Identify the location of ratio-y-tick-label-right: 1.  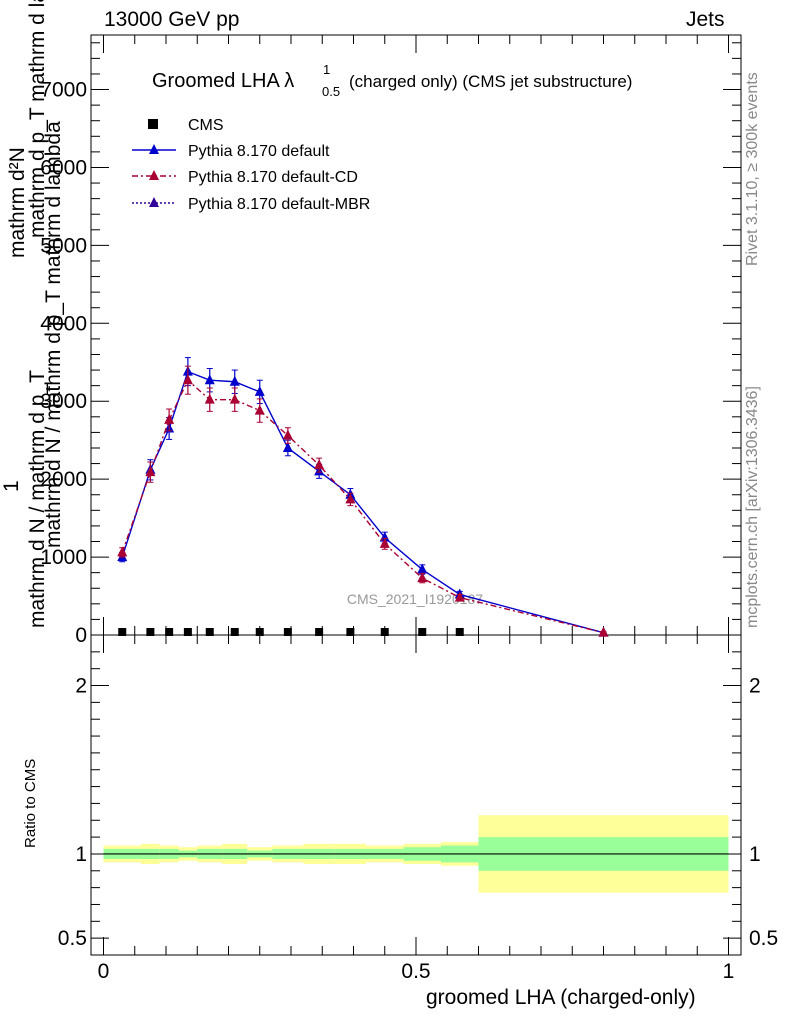
(755, 854).